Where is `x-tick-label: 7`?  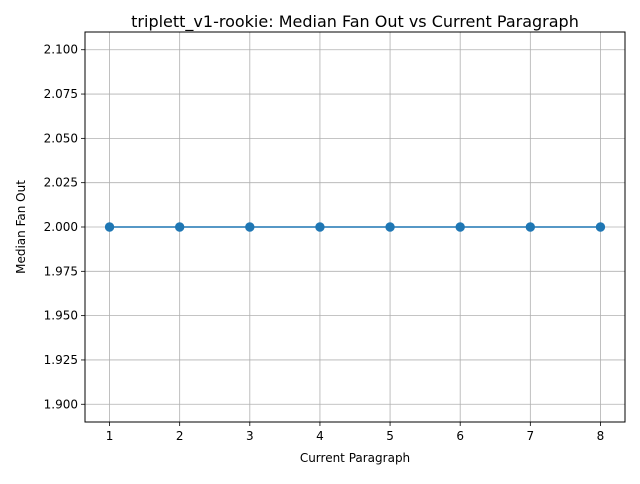 x-tick-label: 7 is located at coordinates (531, 436).